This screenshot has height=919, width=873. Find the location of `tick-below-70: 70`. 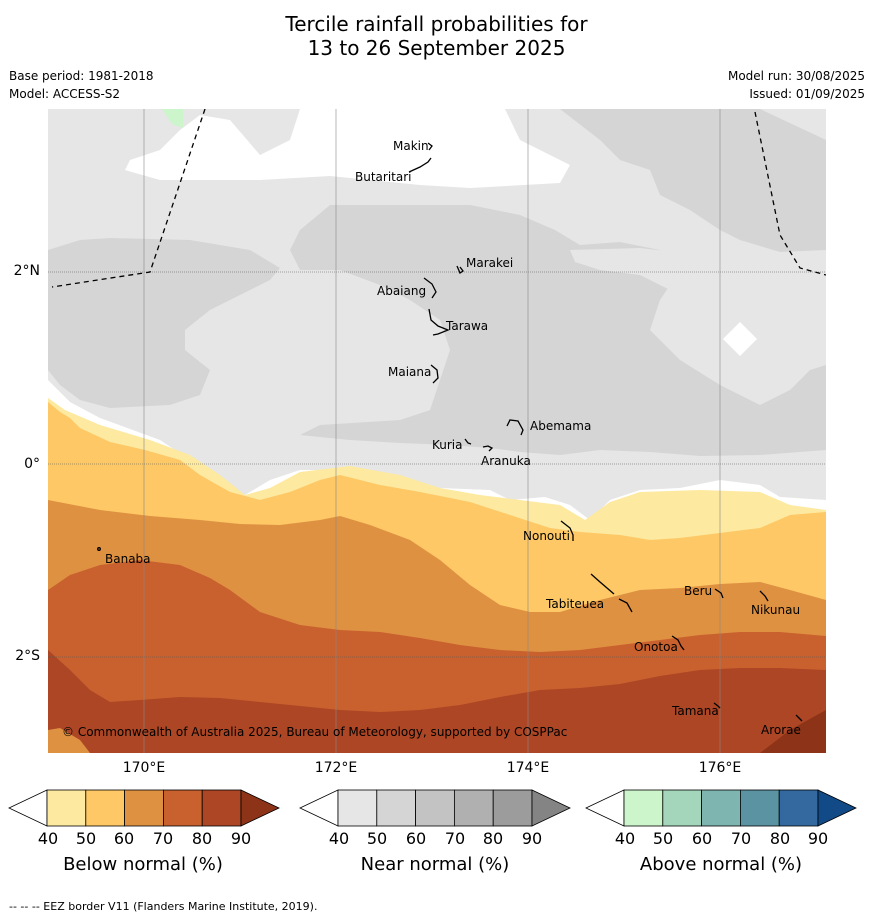

tick-below-70: 70 is located at coordinates (163, 838).